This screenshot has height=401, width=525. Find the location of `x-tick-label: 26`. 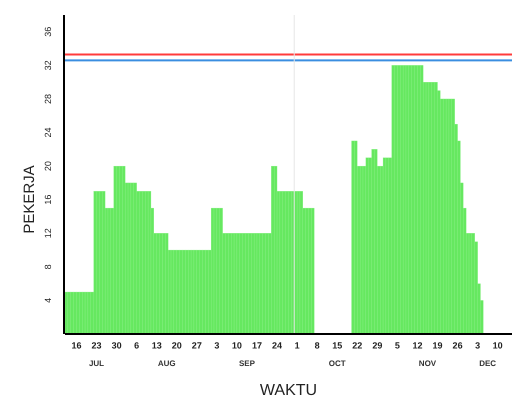

x-tick-label: 26 is located at coordinates (457, 345).